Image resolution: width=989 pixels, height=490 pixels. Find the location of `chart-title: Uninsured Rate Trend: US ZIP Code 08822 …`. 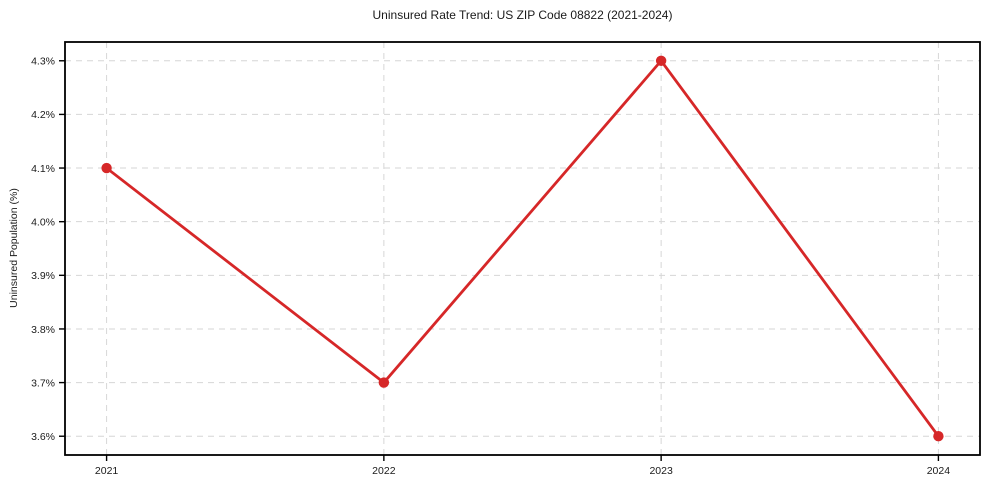

chart-title: Uninsured Rate Trend: US ZIP Code 08822 … is located at coordinates (522, 15).